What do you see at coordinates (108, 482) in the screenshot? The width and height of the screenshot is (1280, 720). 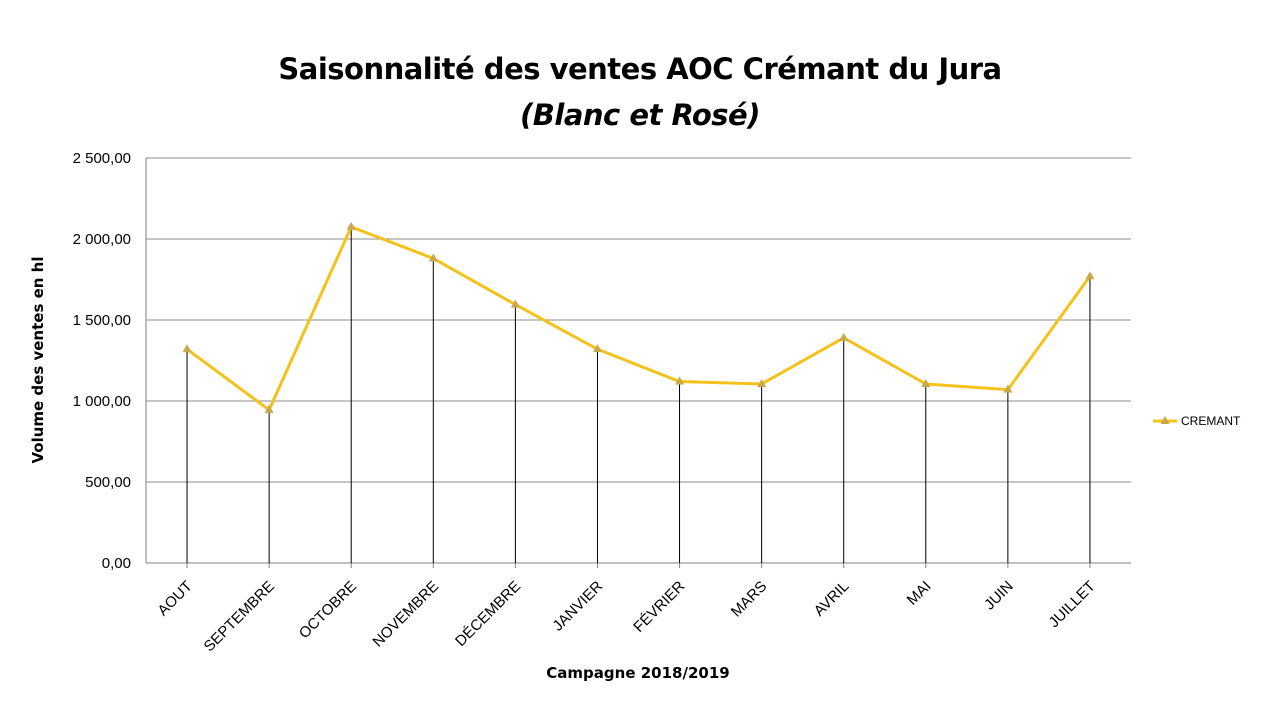 I see `y-tick-label: 500,00` at bounding box center [108, 482].